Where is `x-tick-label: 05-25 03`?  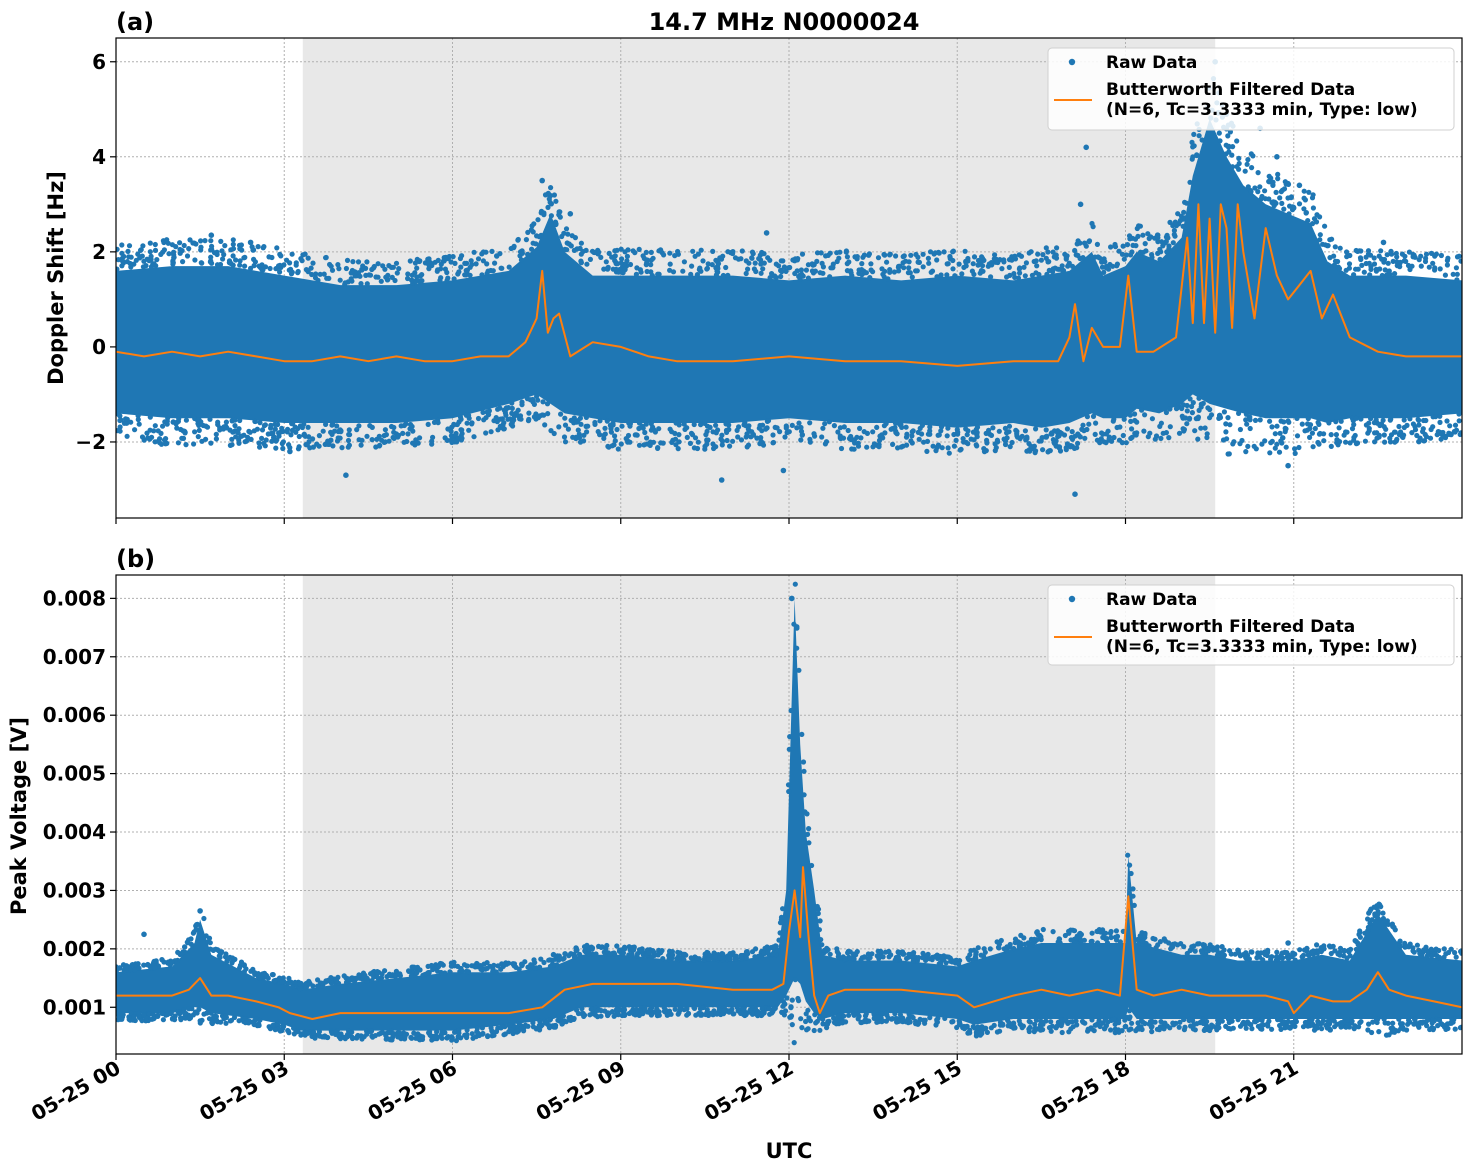
x-tick-label: 05-25 03 is located at coordinates (244, 1091).